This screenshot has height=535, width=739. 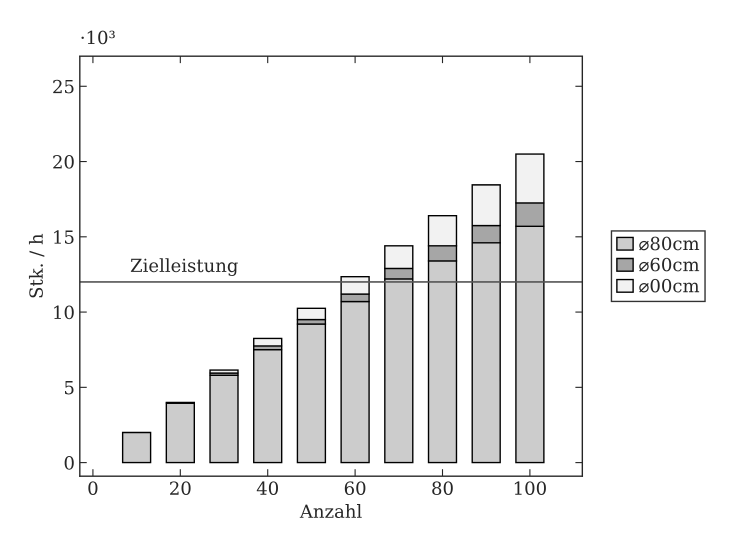 What do you see at coordinates (69, 387) in the screenshot?
I see `y-tick-label: 5` at bounding box center [69, 387].